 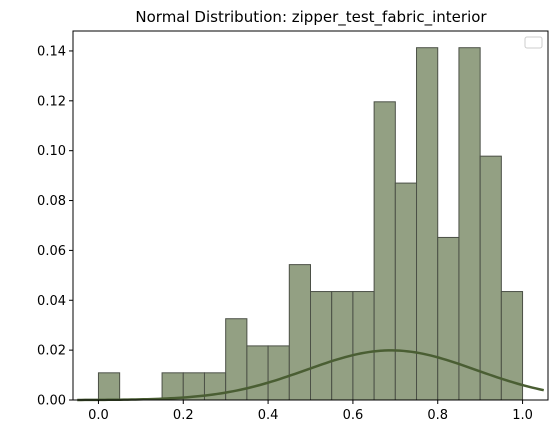 What do you see at coordinates (51, 351) in the screenshot?
I see `y-tick-label: 0.02` at bounding box center [51, 351].